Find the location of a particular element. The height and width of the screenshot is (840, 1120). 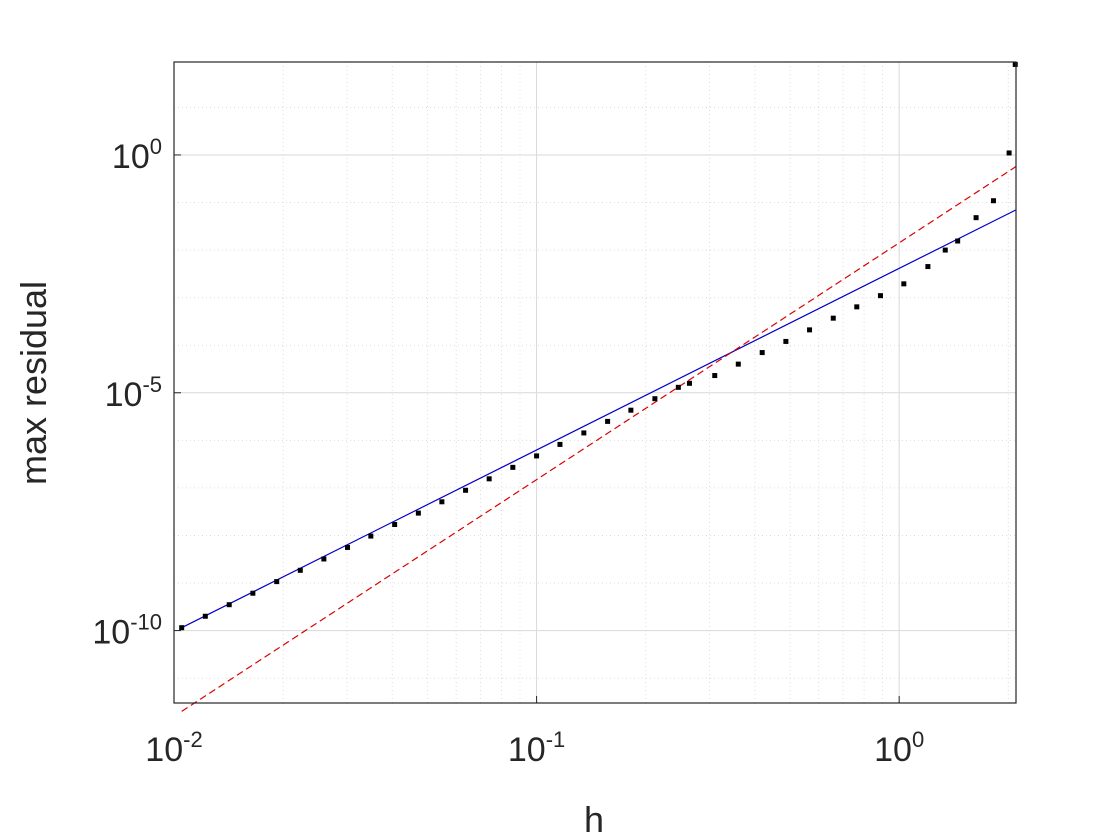

y-axis-label: max residual is located at coordinates (33, 383).